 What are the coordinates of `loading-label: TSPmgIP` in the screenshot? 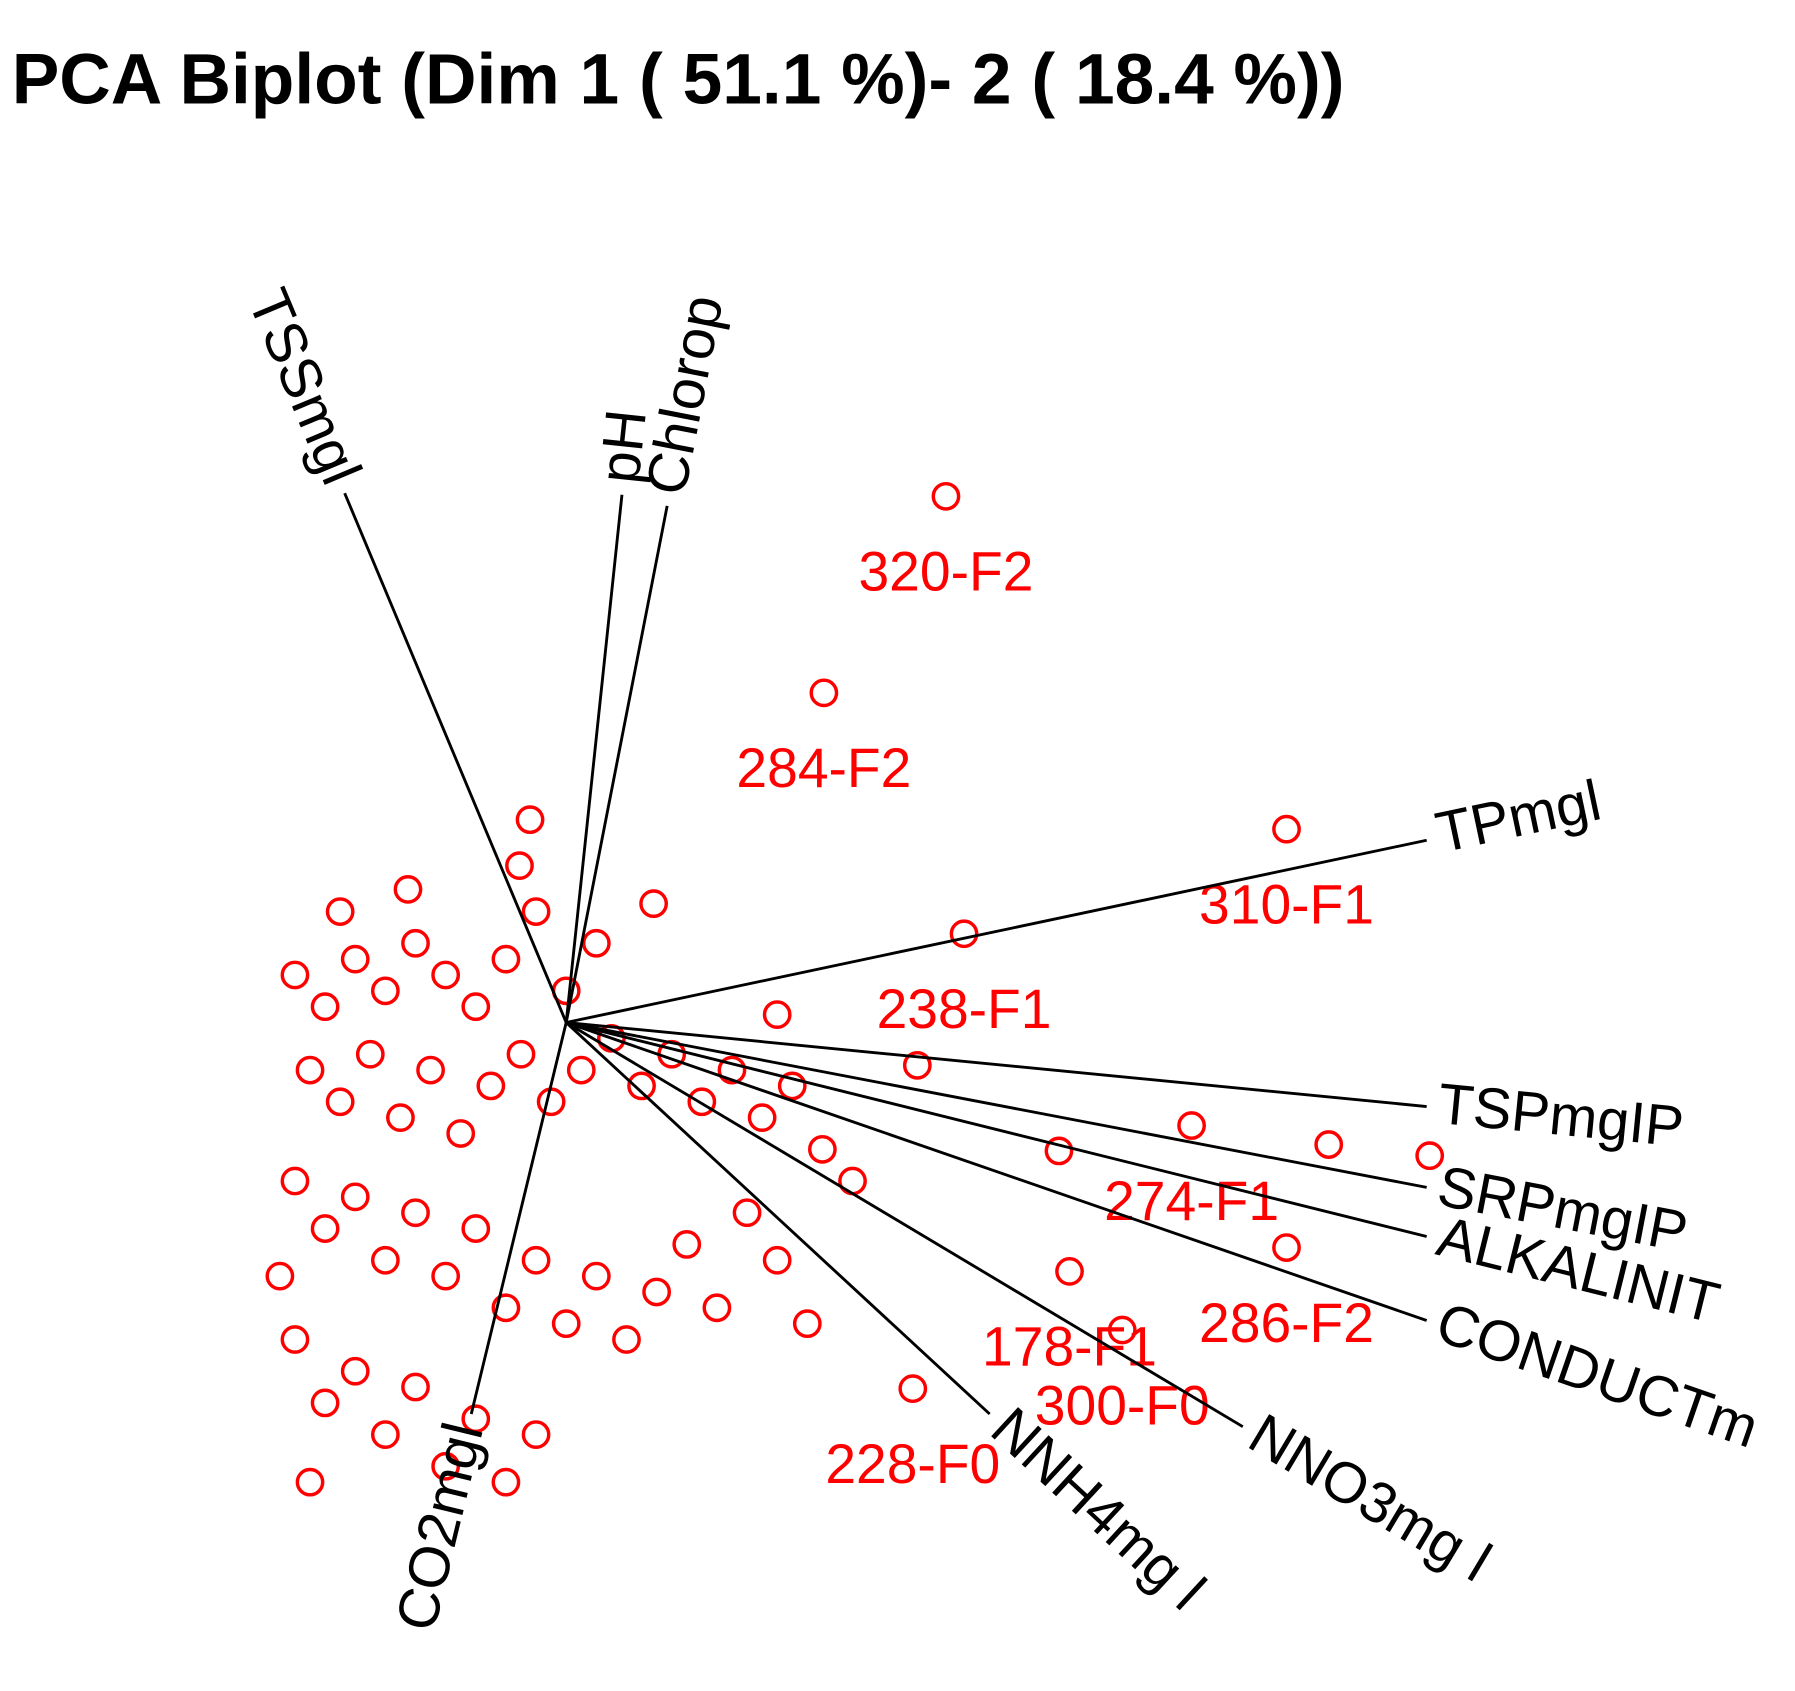 It's located at (1560, 1116).